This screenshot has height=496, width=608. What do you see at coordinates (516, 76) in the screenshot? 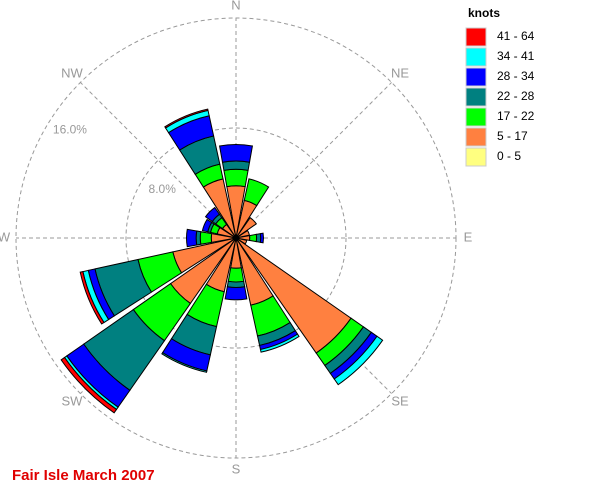
I see `legend-label: 28 - 34` at bounding box center [516, 76].